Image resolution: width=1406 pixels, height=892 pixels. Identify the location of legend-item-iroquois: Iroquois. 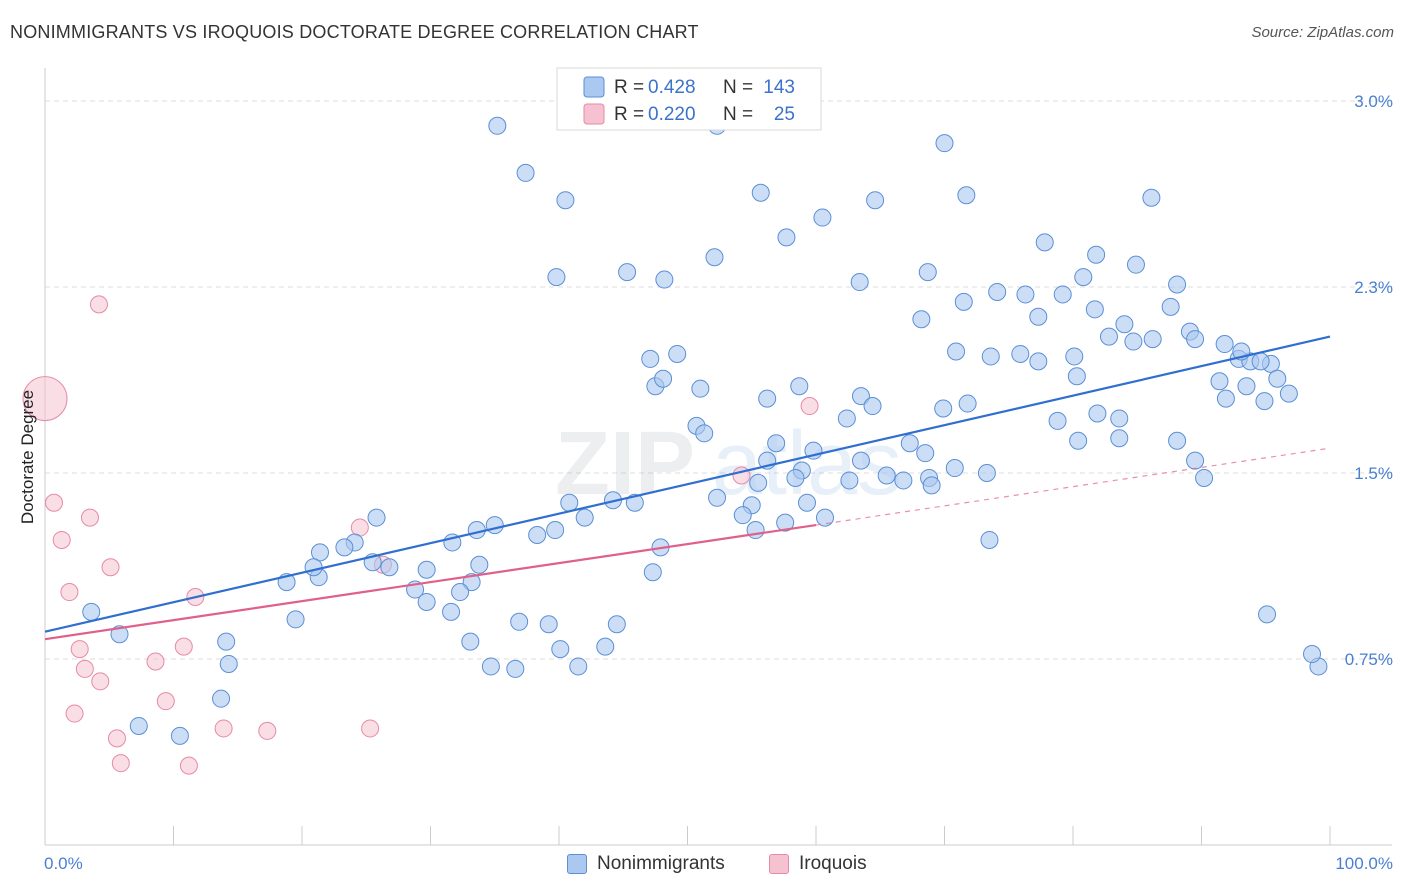
(818, 864).